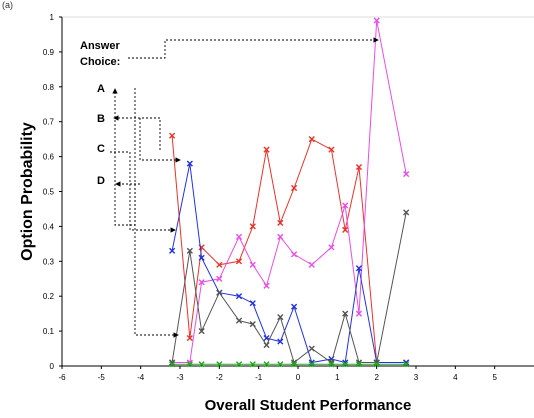 The width and height of the screenshot is (534, 418). What do you see at coordinates (101, 89) in the screenshot?
I see `legend-label-a: A` at bounding box center [101, 89].